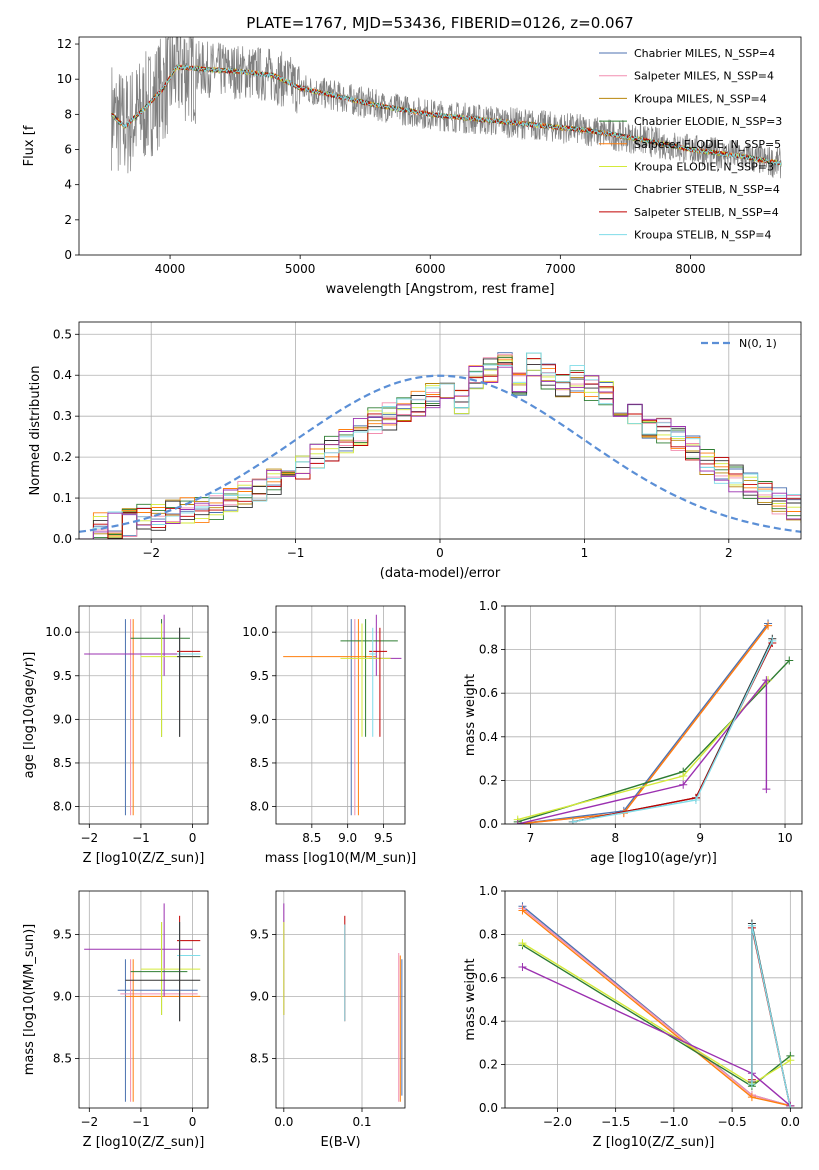 The height and width of the screenshot is (1170, 819). What do you see at coordinates (557, 1122) in the screenshot?
I see `x-tick-label: −2.0` at bounding box center [557, 1122].